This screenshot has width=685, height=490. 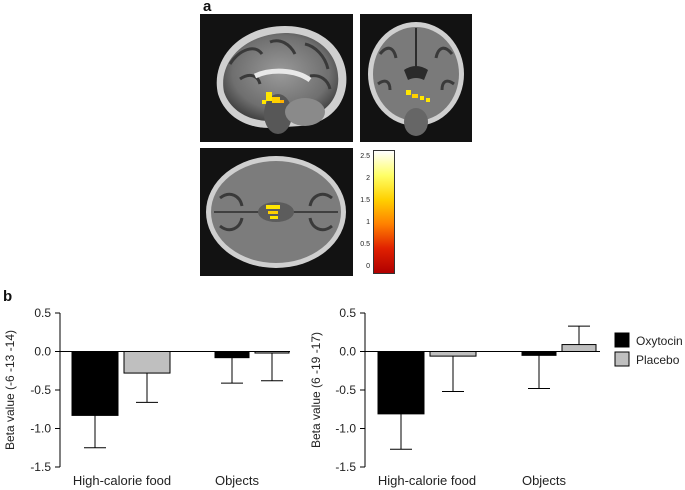 What do you see at coordinates (276, 78) in the screenshot?
I see `sagittal-brain-image` at bounding box center [276, 78].